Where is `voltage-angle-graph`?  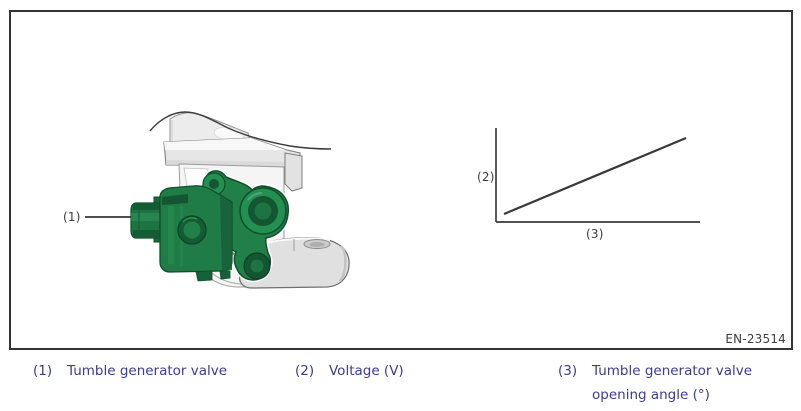
voltage-angle-graph is located at coordinates (597, 175).